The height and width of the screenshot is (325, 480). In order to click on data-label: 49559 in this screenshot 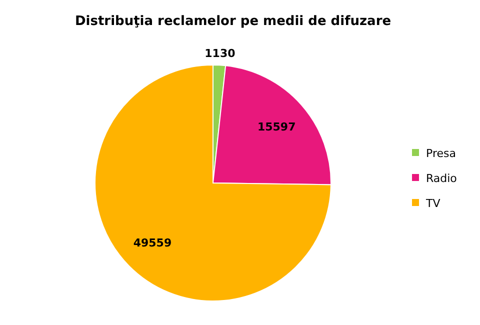, I will do `click(152, 243)`.